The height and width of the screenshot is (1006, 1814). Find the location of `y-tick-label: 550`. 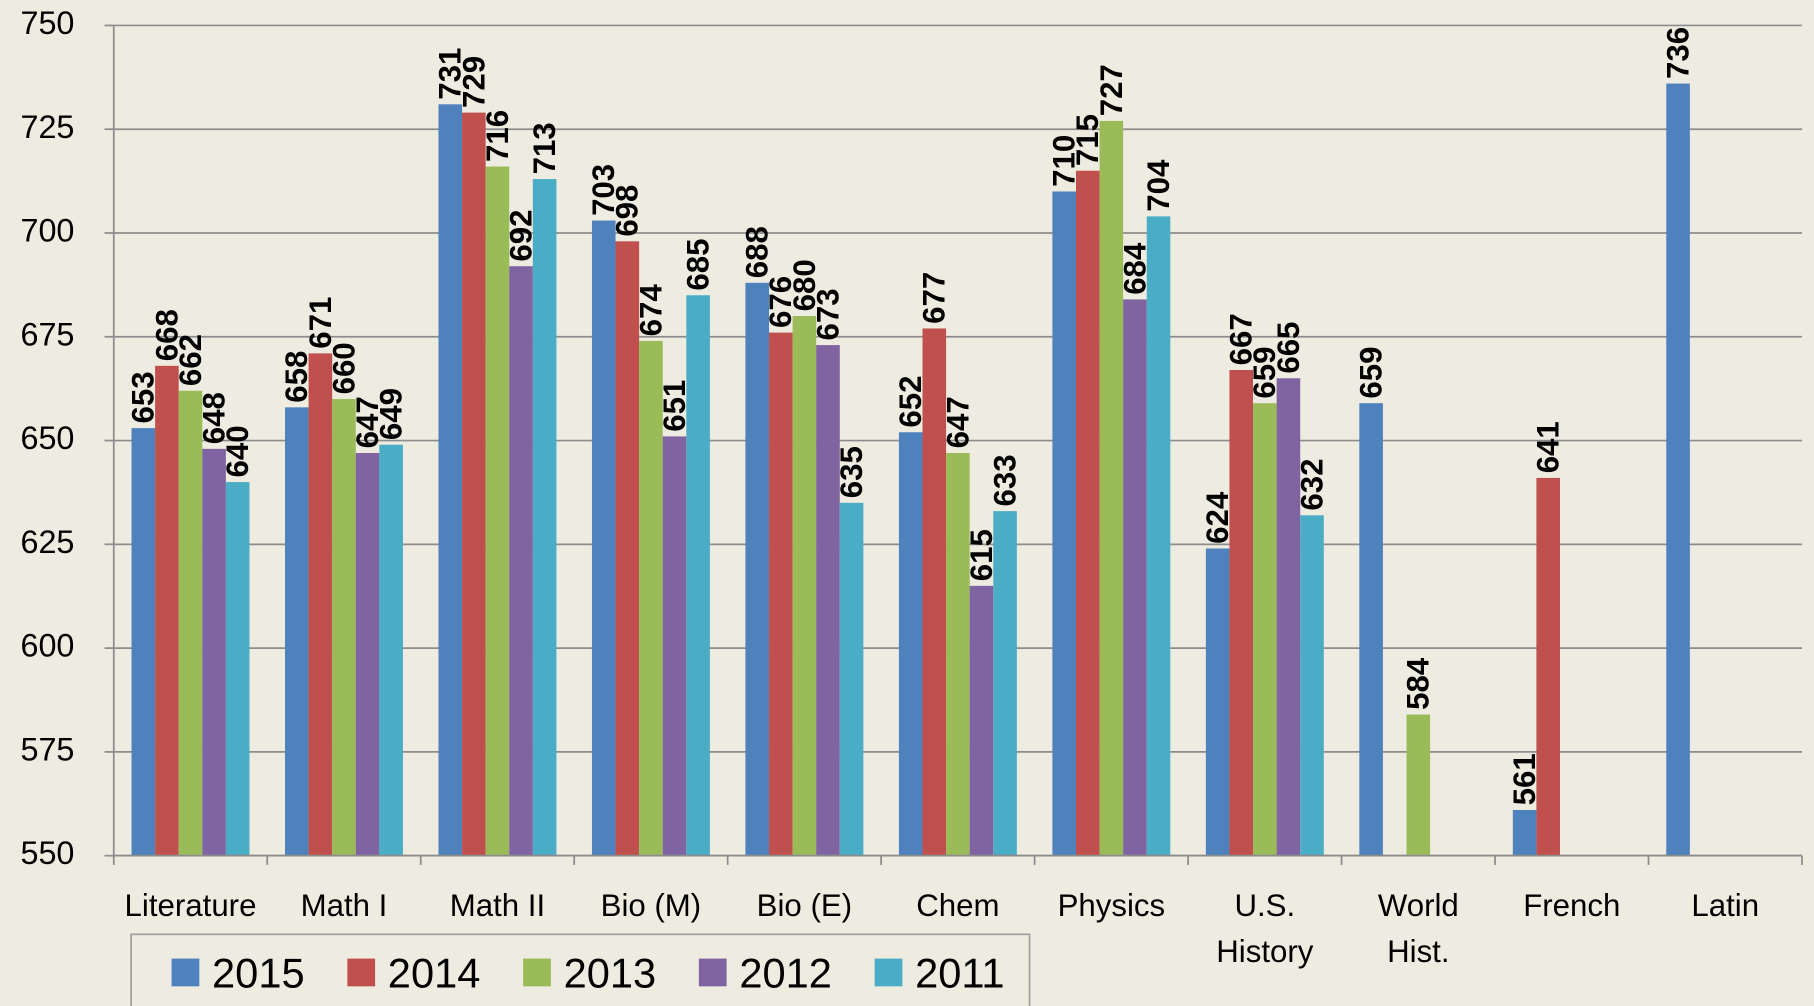

y-tick-label: 550 is located at coordinates (47, 853).